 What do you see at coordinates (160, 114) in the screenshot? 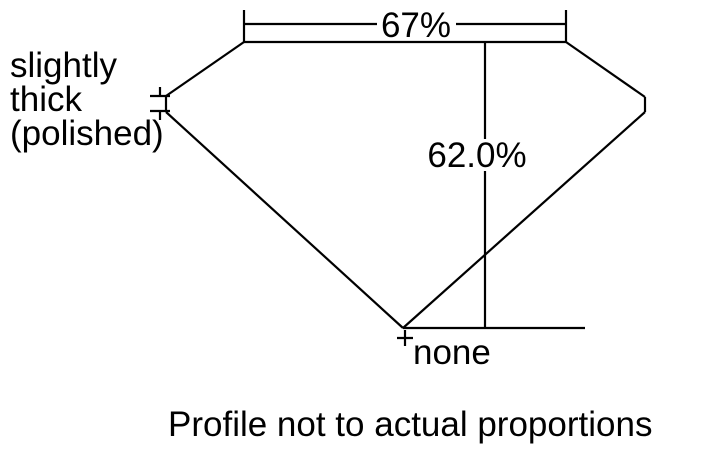
I see `girdle-bottom-reference-mark` at bounding box center [160, 114].